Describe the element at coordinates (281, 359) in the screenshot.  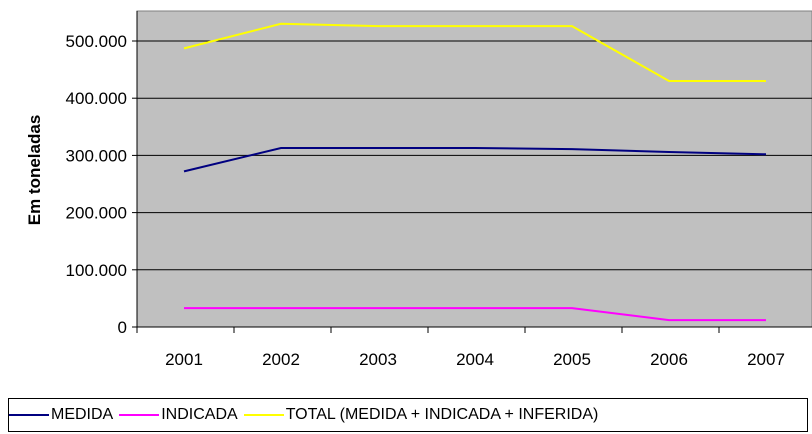
I see `x-tick-label: 2002` at that location.